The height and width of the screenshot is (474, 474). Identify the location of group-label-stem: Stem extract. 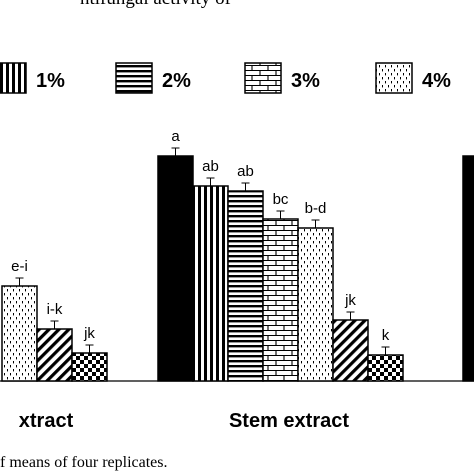
(289, 421).